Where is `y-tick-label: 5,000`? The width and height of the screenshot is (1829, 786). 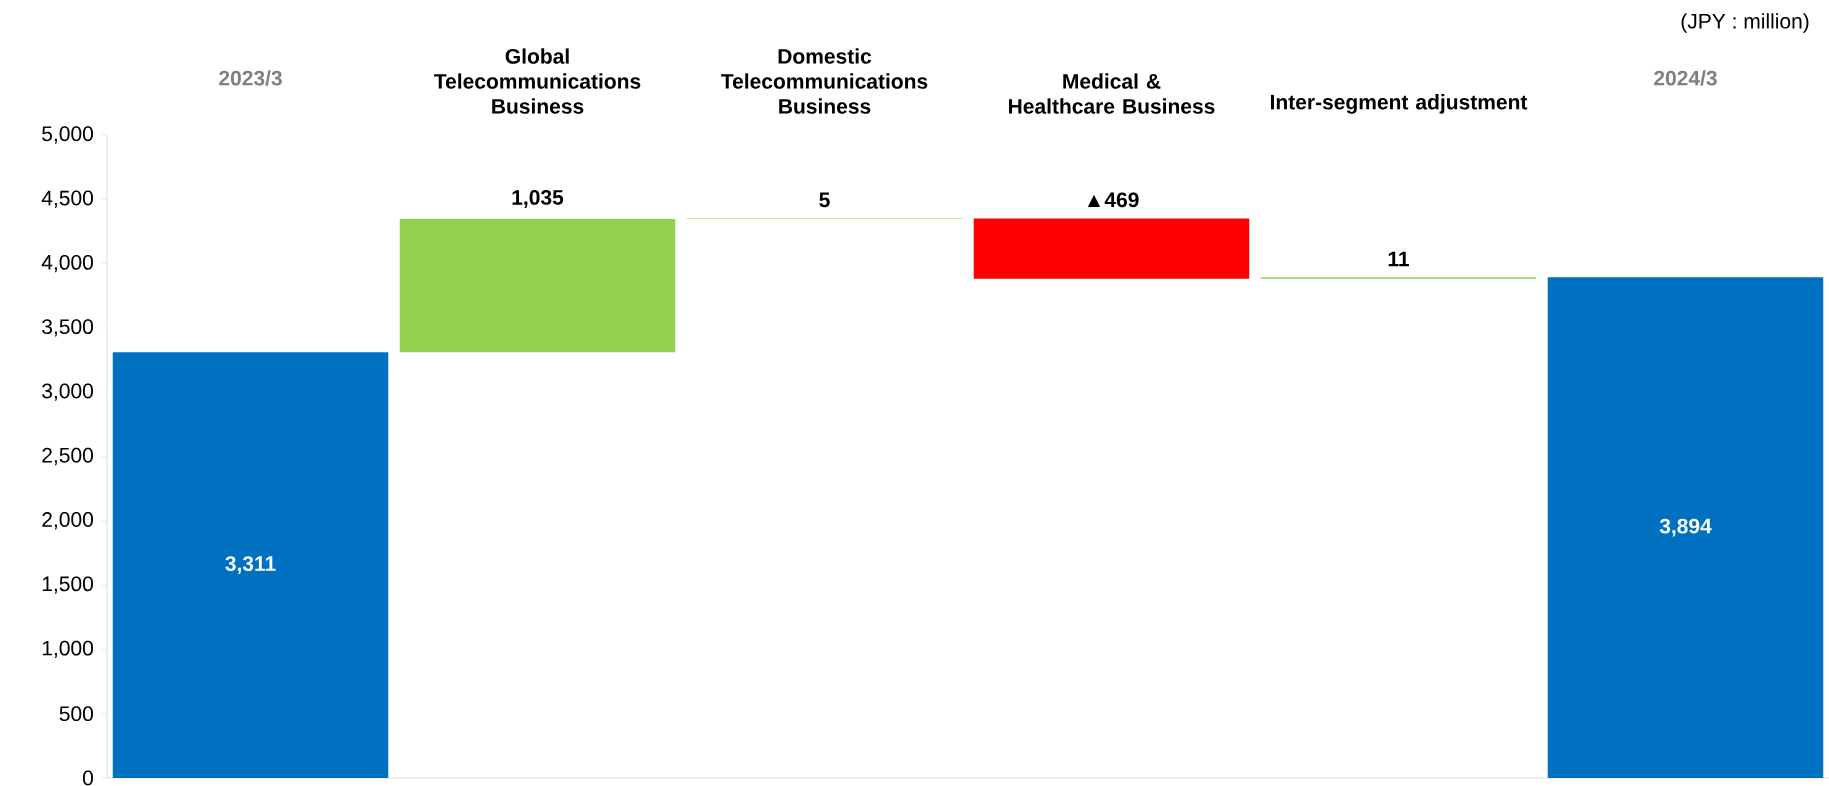
y-tick-label: 5,000 is located at coordinates (67, 135).